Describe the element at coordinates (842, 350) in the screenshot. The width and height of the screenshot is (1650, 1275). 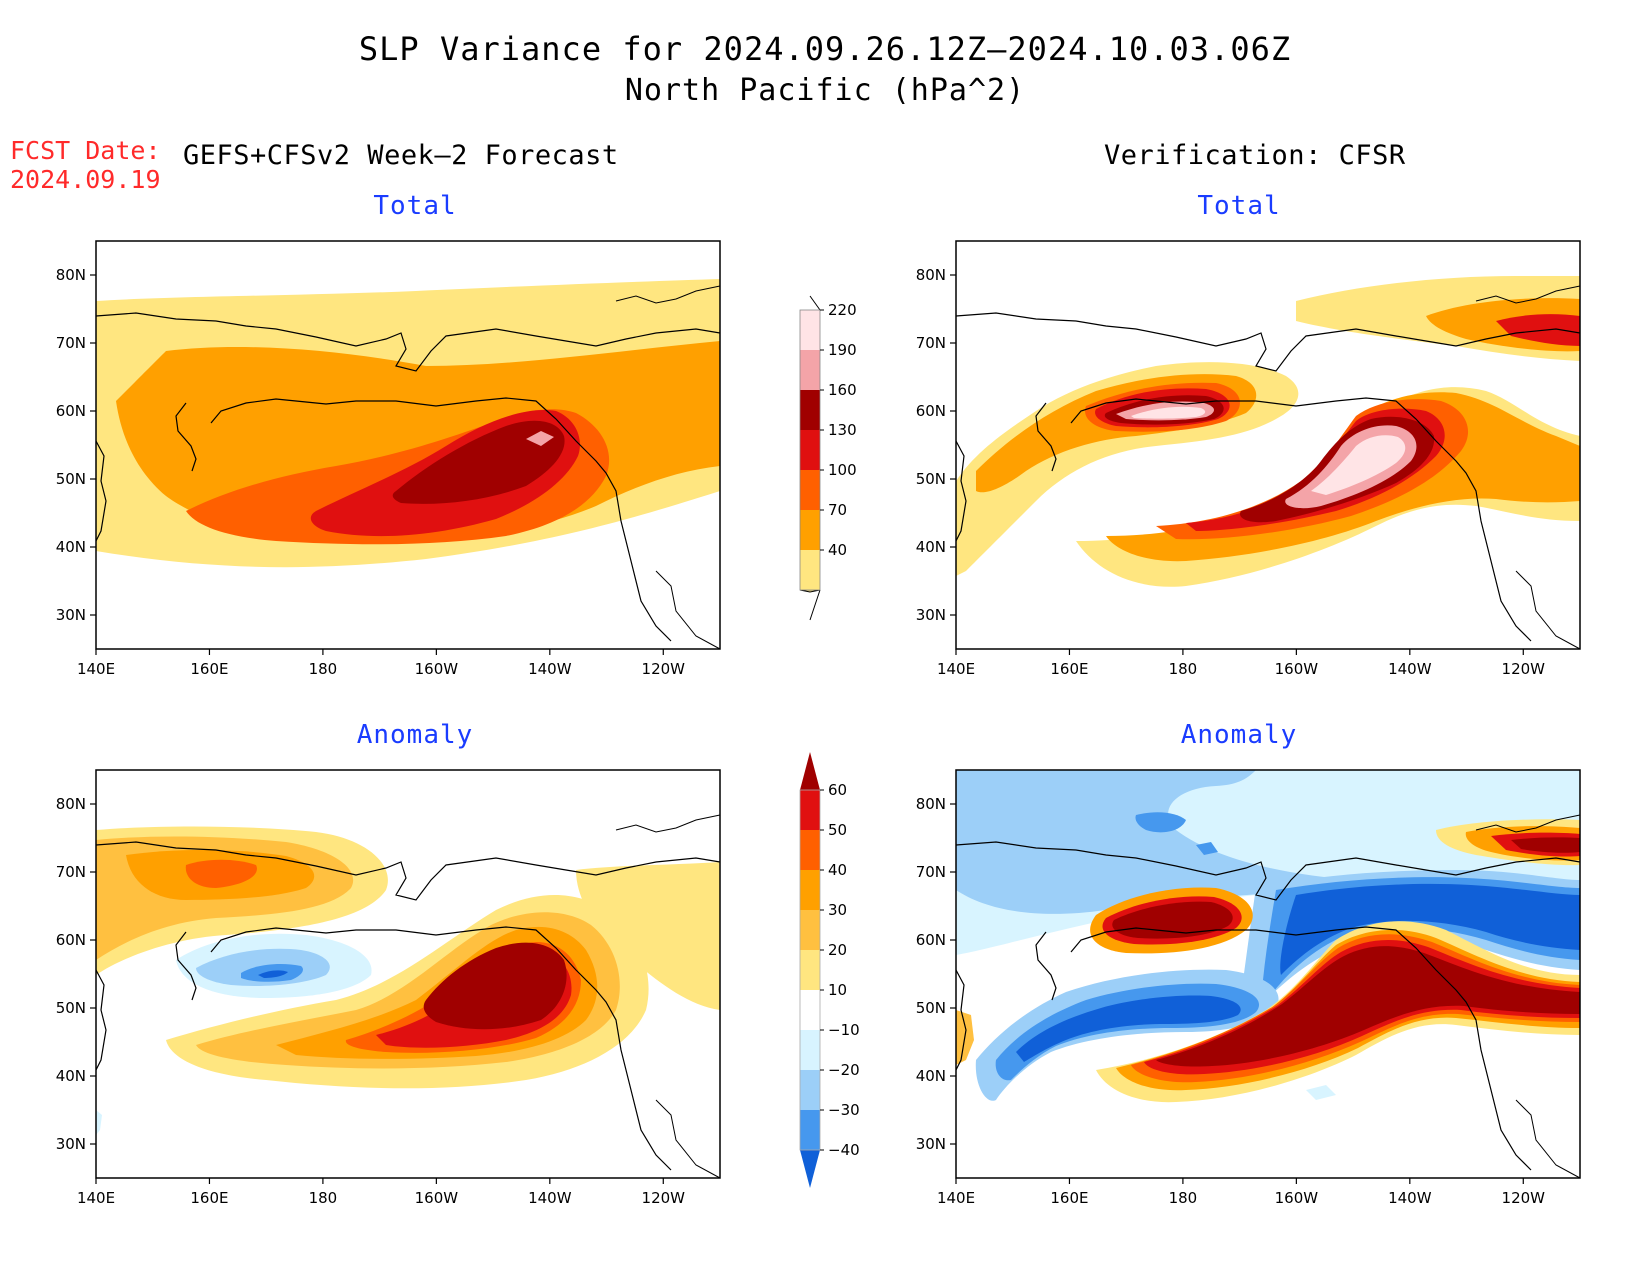
I see `colorbar-total-label: 190` at that location.